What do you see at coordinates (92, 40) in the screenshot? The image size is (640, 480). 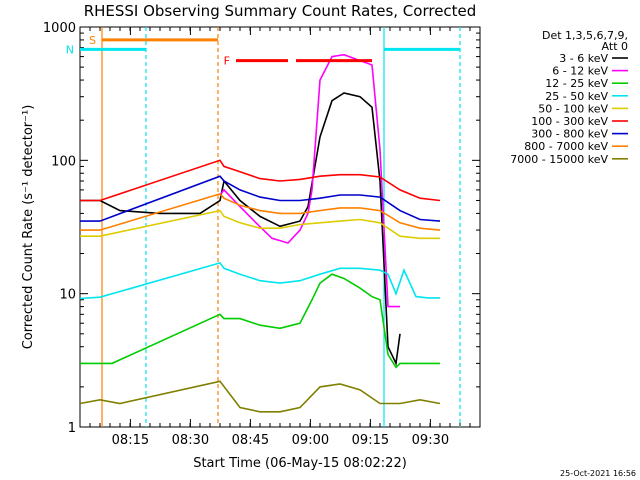 I see `mode-bar-label: S` at bounding box center [92, 40].